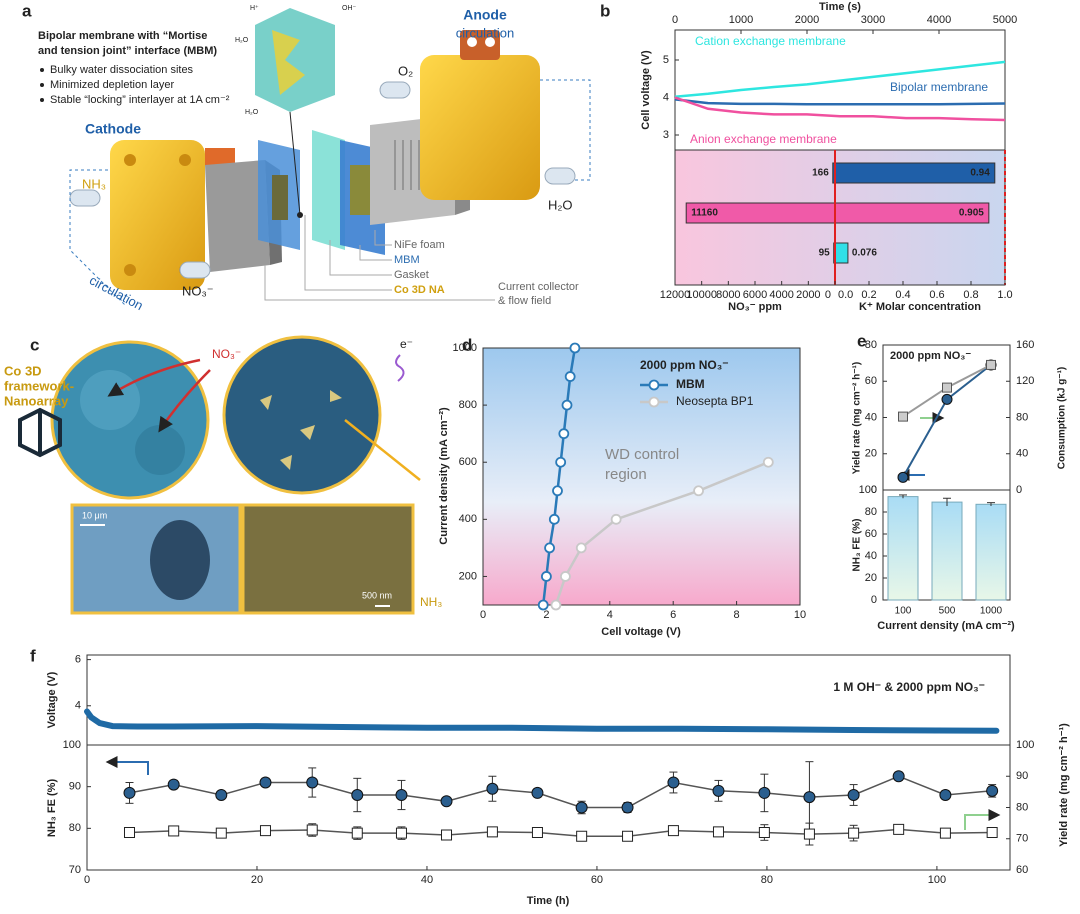 This screenshot has height=914, width=1080. Describe the element at coordinates (140, 100) in the screenshot. I see `bullet: Stable “locking” interlayer at 1A cm⁻²` at that location.